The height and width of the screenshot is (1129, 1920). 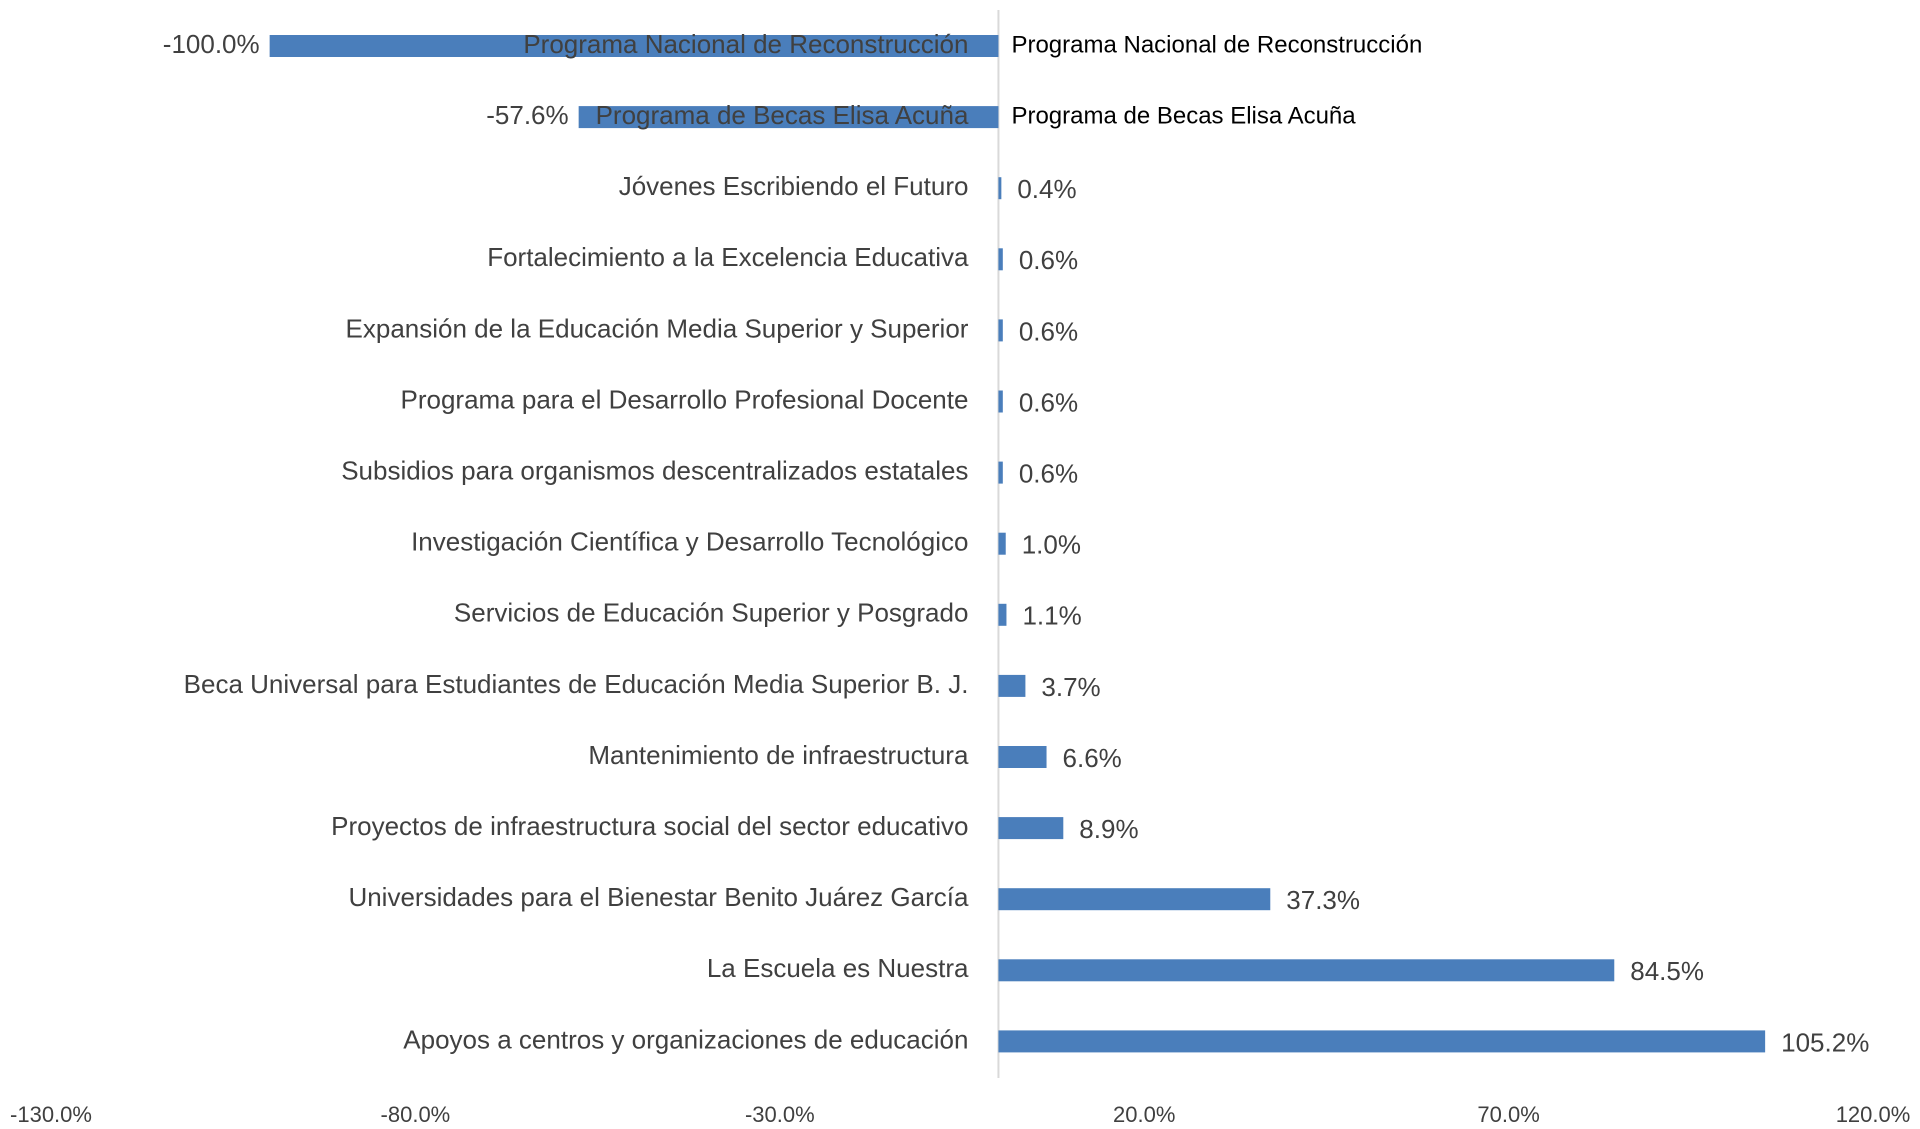 I want to click on value-label: 8.9%, so click(x=1108, y=829).